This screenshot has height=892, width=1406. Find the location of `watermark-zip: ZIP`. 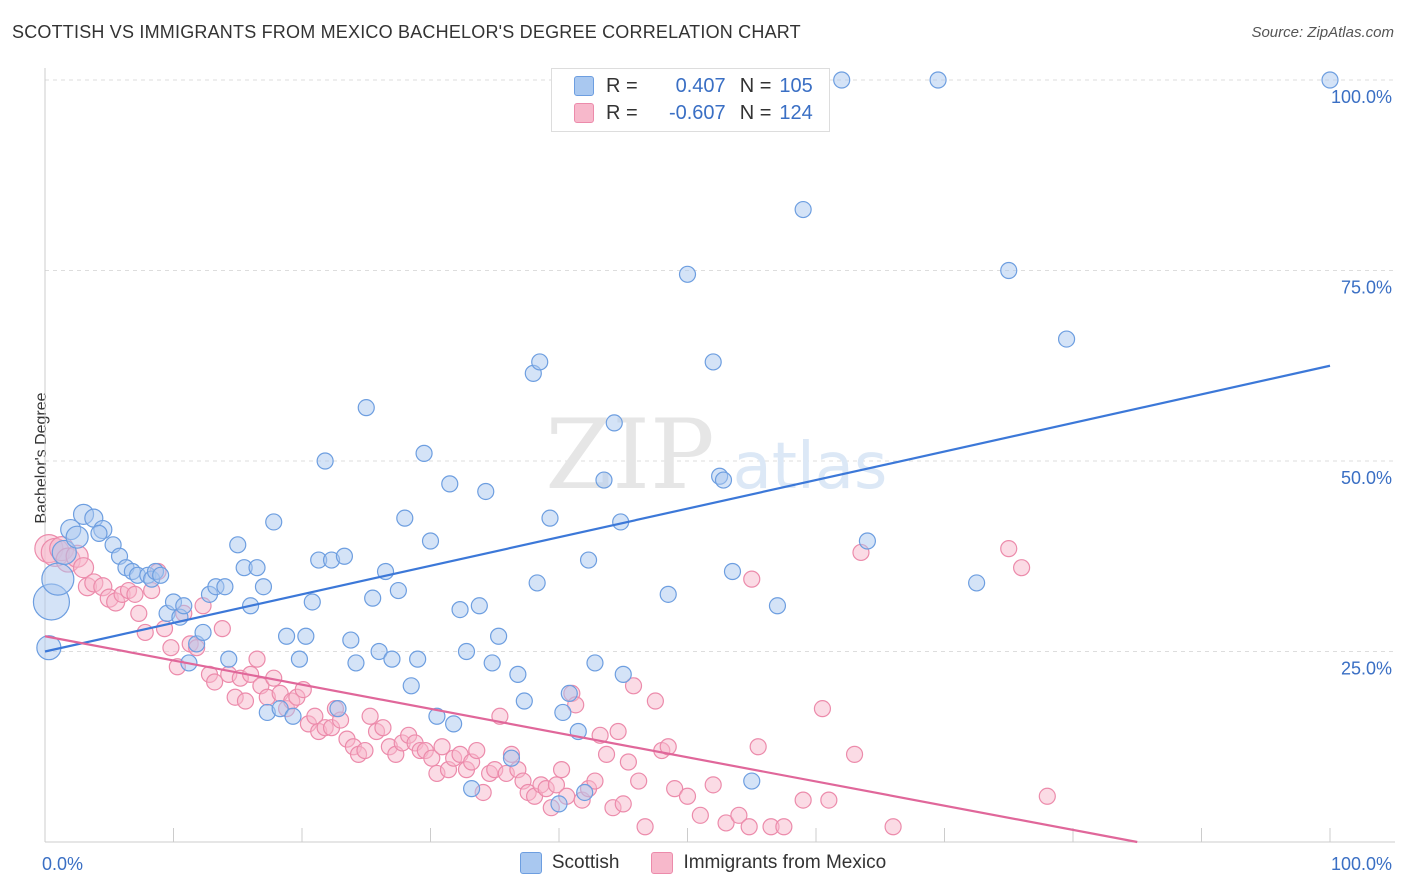

watermark-zip: ZIP is located at coordinates (629, 455).